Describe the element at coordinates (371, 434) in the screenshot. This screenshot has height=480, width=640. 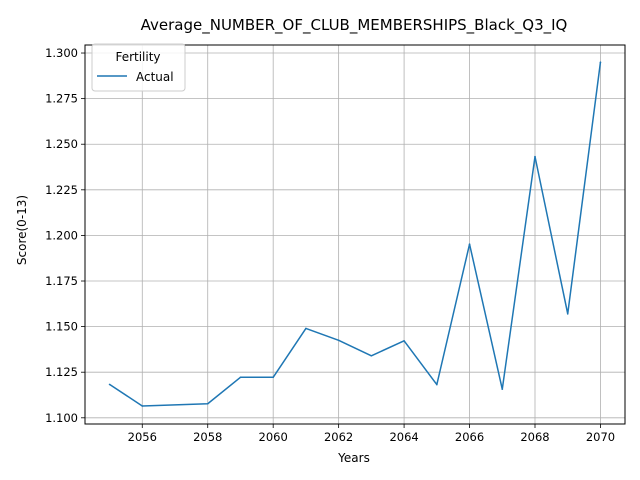
I see `x-axis-ticks: 2056 2058 2060 2062 2064 2066 2068 2070` at that location.